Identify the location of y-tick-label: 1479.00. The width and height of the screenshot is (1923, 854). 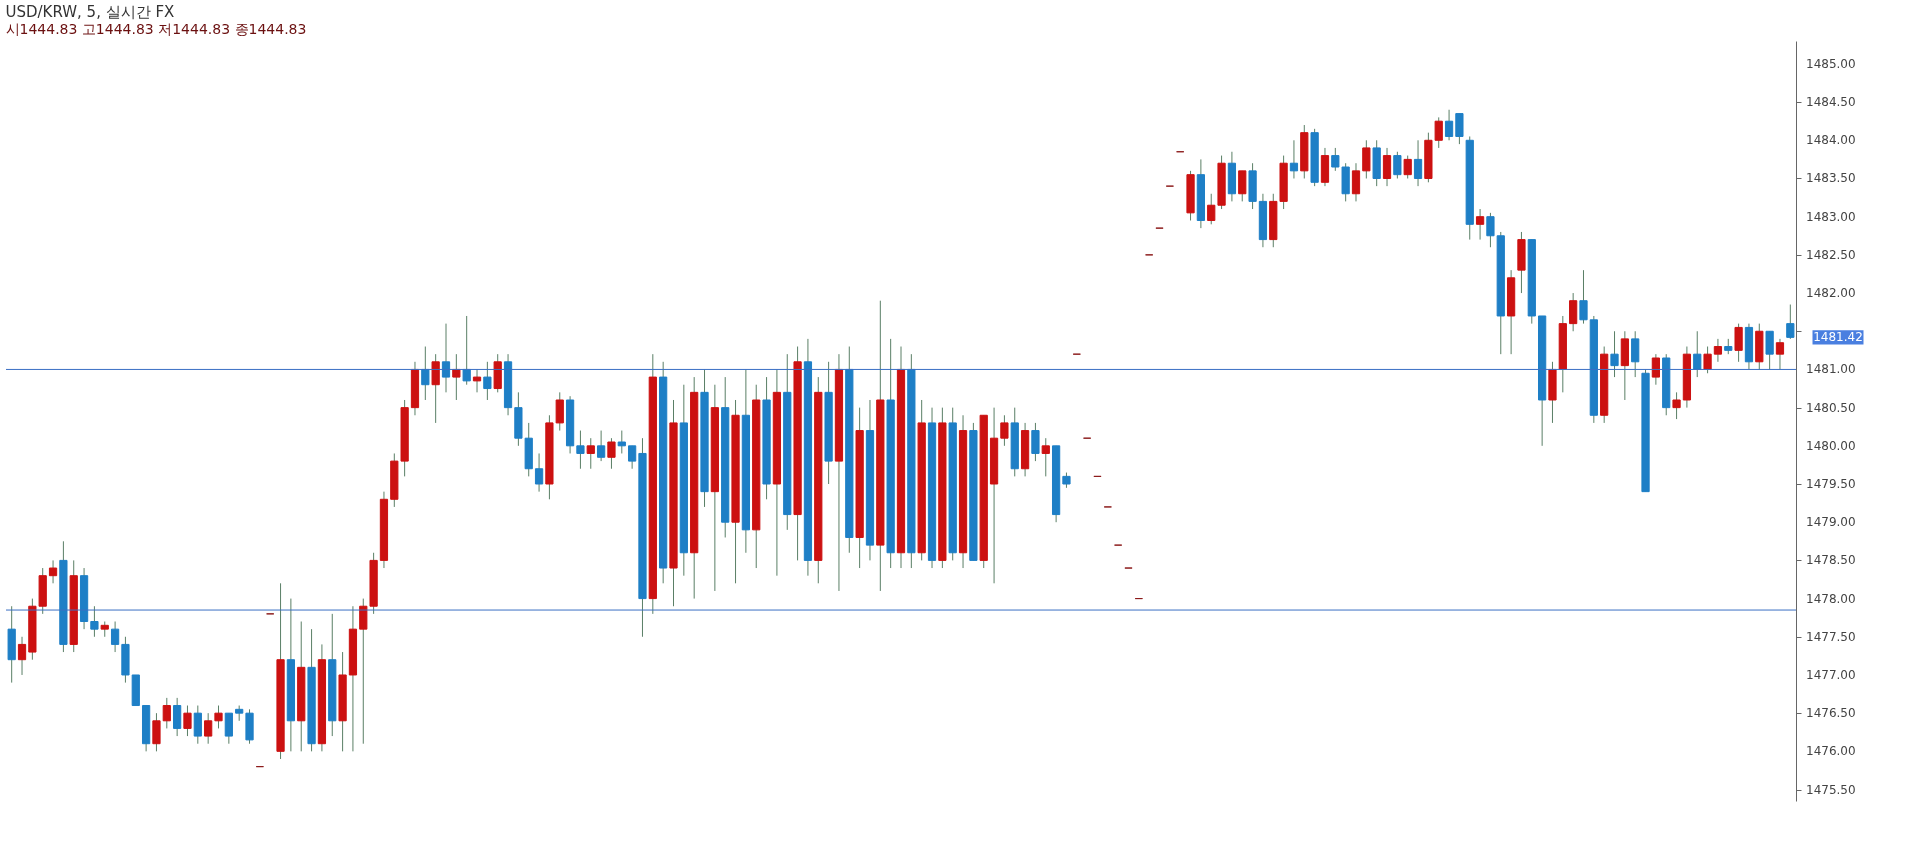
(1831, 522).